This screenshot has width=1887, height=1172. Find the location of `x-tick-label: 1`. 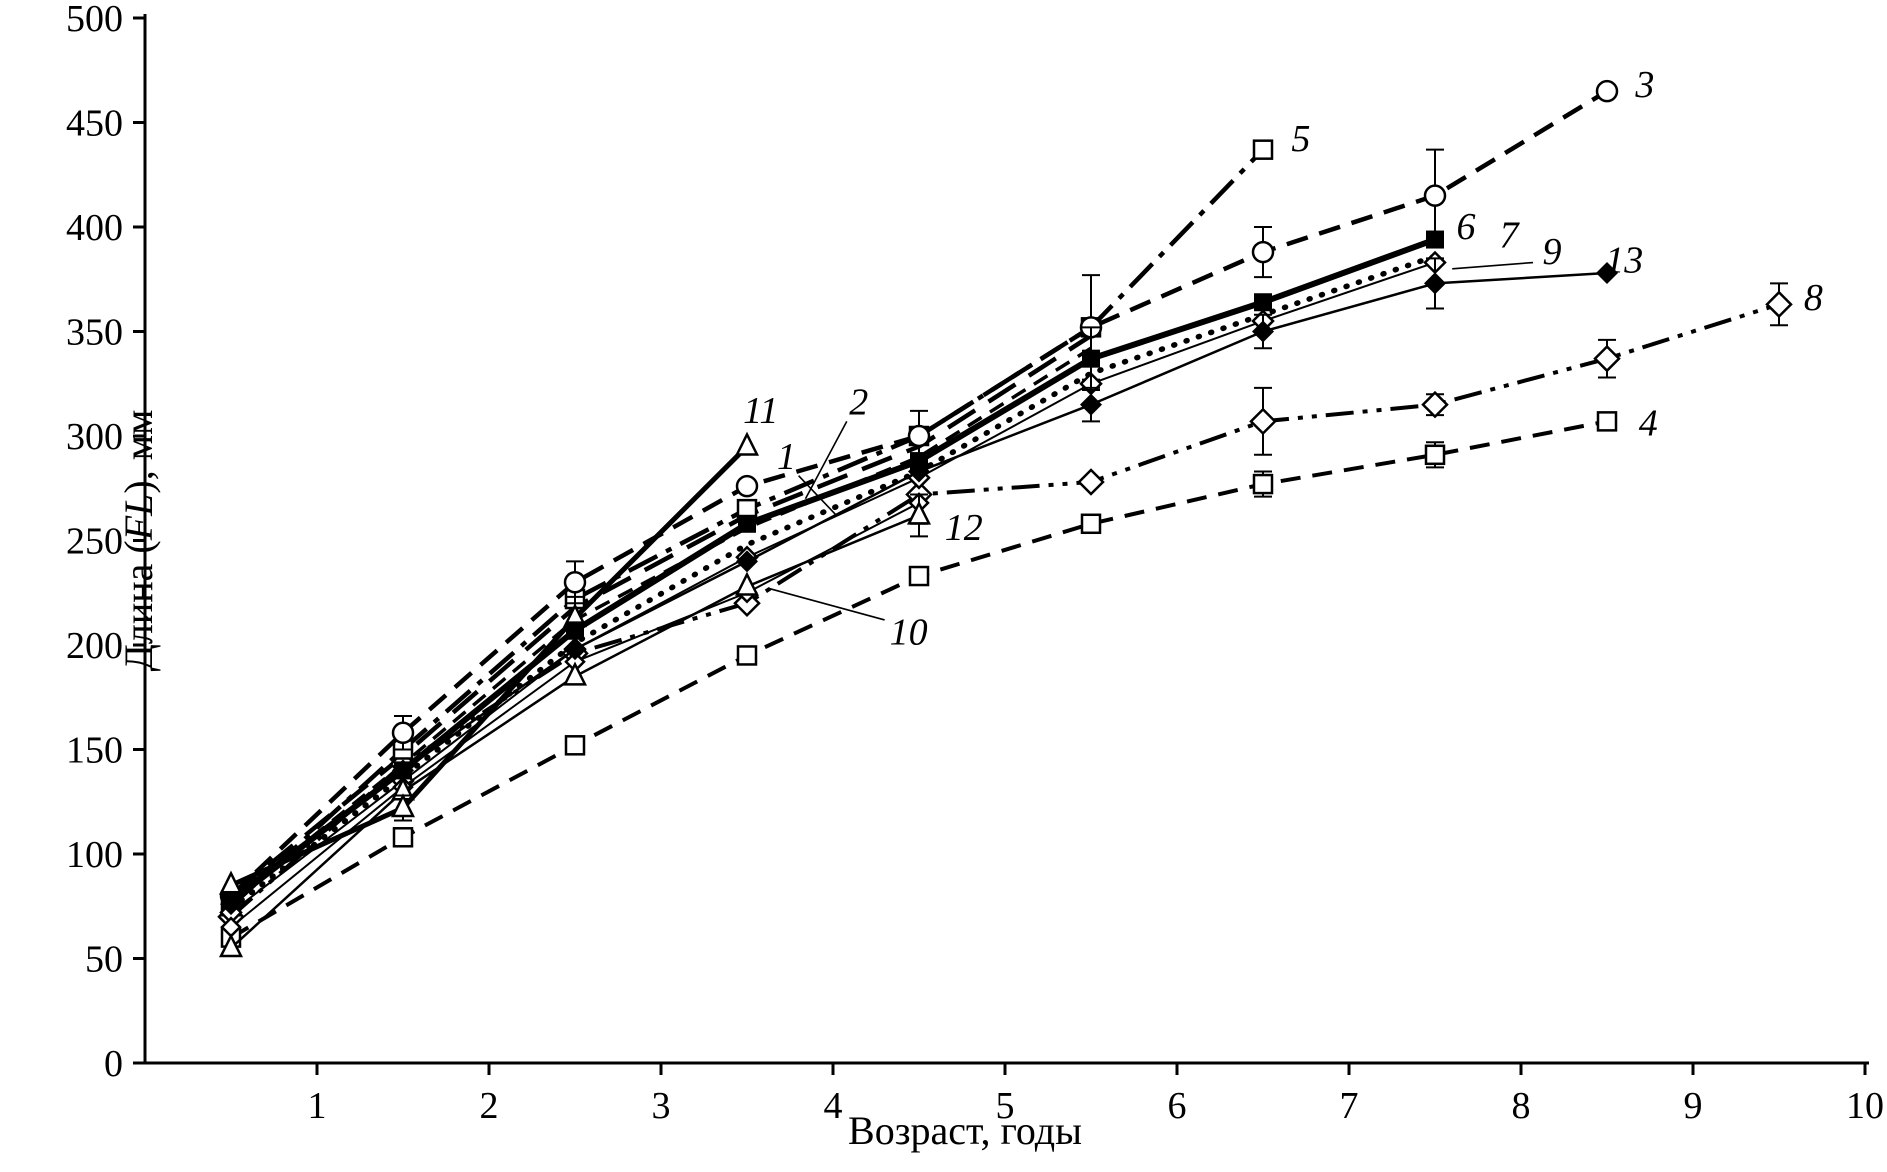

x-tick-label: 1 is located at coordinates (317, 1106).